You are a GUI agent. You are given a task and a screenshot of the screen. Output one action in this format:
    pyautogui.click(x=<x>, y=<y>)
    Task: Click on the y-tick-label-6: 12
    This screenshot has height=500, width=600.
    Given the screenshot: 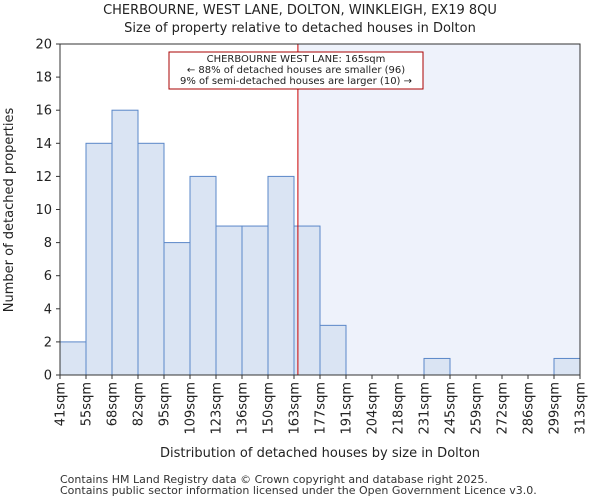 What is the action you would take?
    pyautogui.click(x=43, y=177)
    